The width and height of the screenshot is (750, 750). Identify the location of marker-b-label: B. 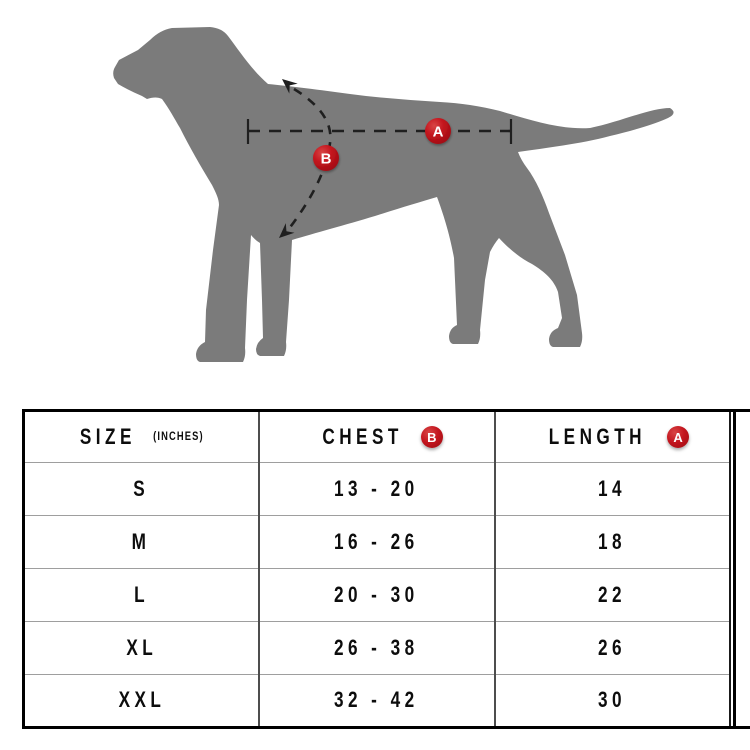
(326, 159).